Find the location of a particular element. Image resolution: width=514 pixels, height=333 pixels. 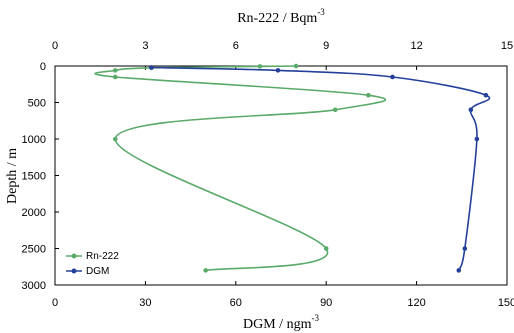

bottom-tick-label: 0 is located at coordinates (55, 303).